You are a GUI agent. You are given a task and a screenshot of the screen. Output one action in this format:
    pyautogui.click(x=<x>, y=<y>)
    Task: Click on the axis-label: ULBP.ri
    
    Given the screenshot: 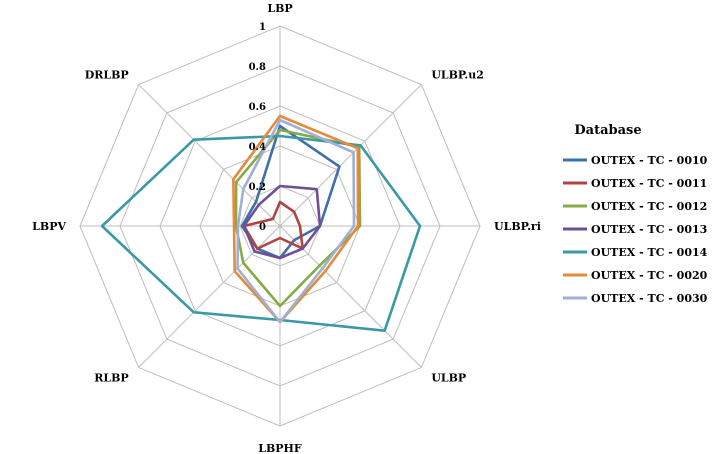 What is the action you would take?
    pyautogui.click(x=517, y=226)
    